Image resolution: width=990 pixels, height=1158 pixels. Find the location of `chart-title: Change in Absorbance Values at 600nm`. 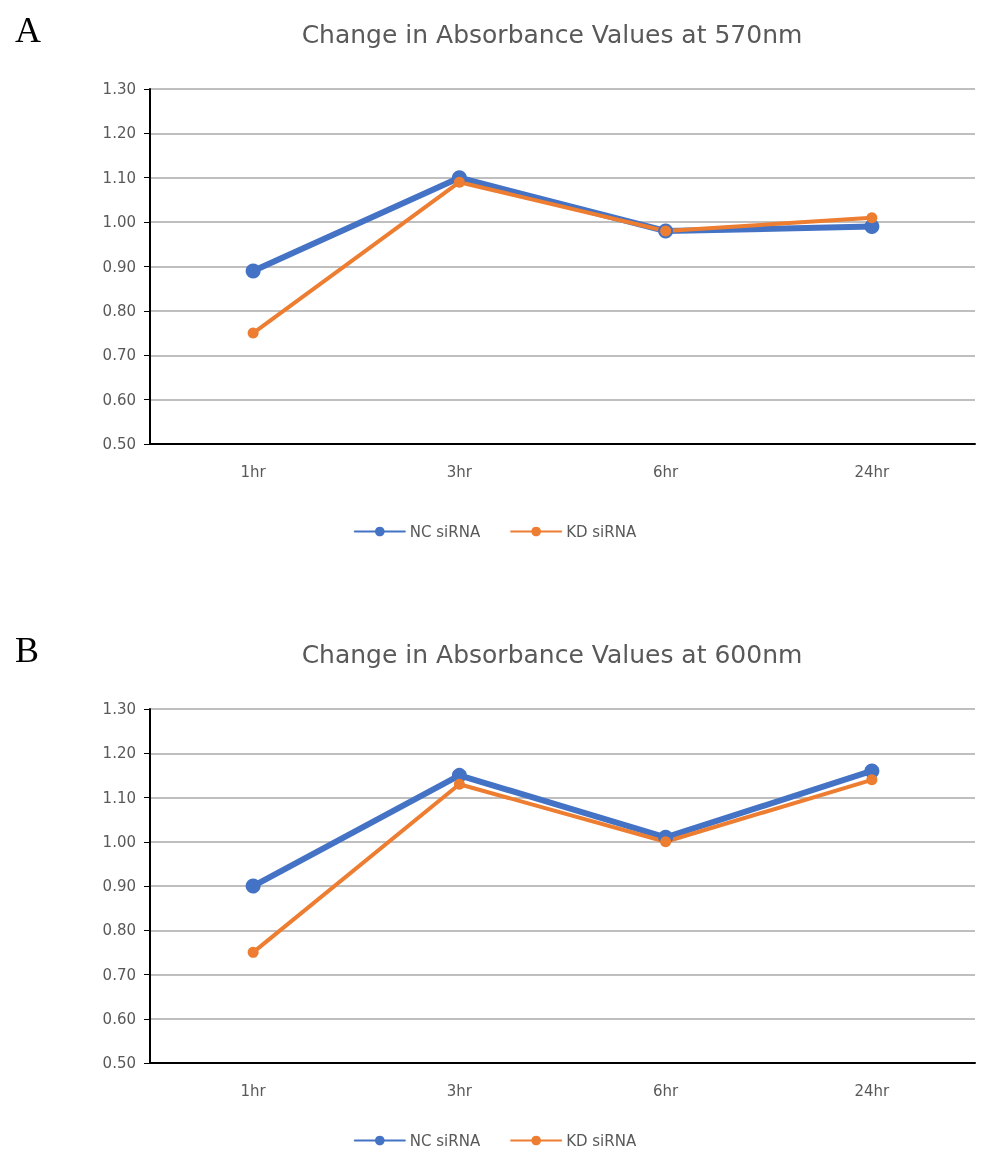

chart-title: Change in Absorbance Values at 600nm is located at coordinates (552, 654).